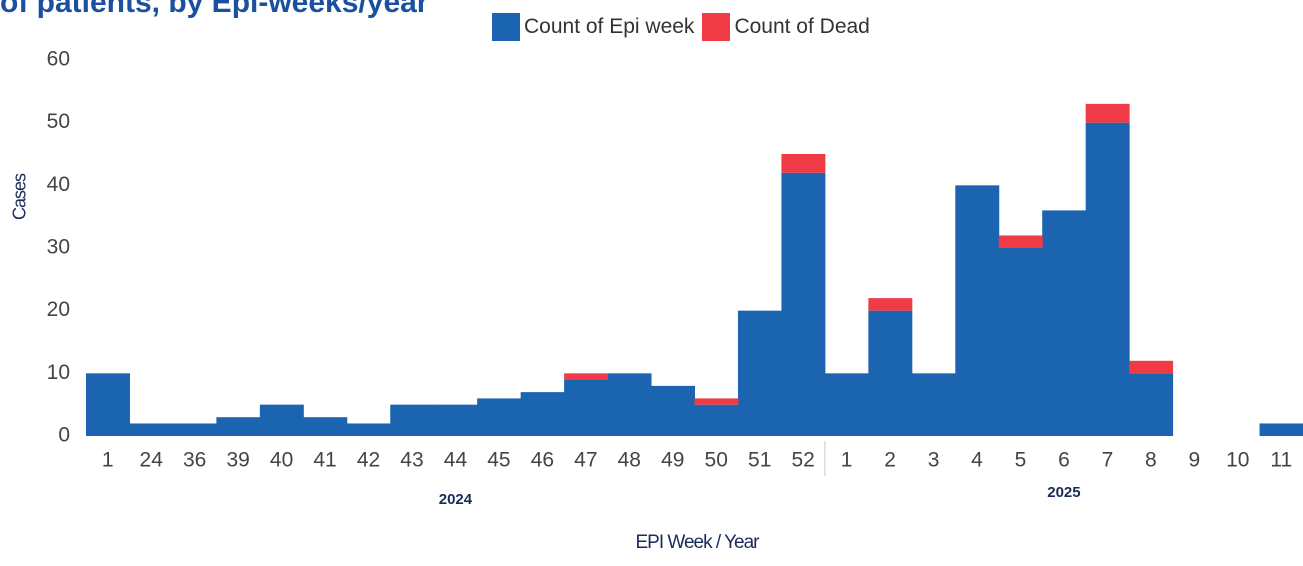 This screenshot has height=566, width=1303. Describe the element at coordinates (672, 460) in the screenshot. I see `x-tick-label: 49` at that location.